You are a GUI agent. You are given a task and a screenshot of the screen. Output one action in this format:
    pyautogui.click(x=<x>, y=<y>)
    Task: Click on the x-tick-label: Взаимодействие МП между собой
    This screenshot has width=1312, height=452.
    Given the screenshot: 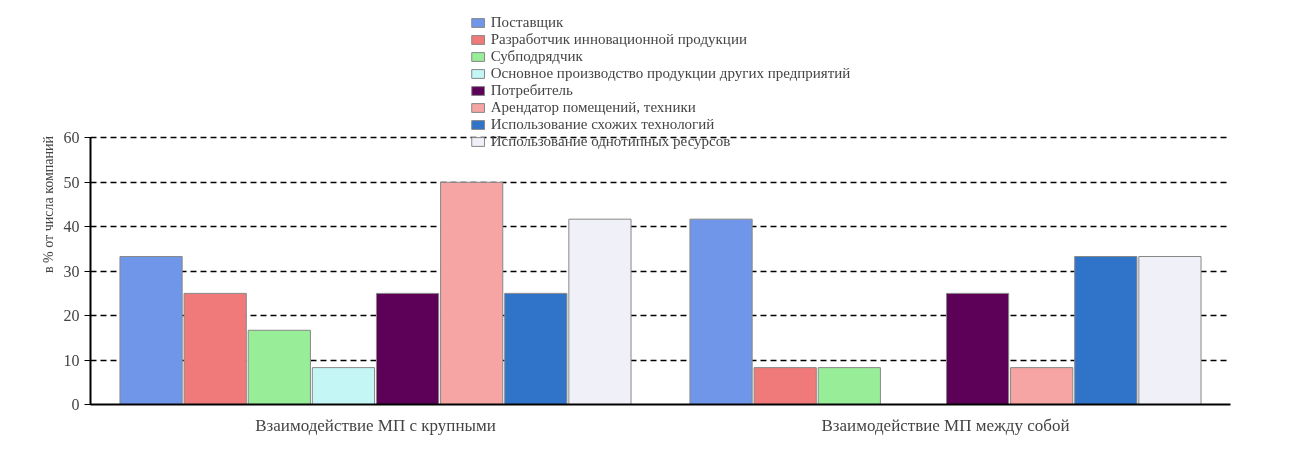 What is the action you would take?
    pyautogui.click(x=945, y=425)
    